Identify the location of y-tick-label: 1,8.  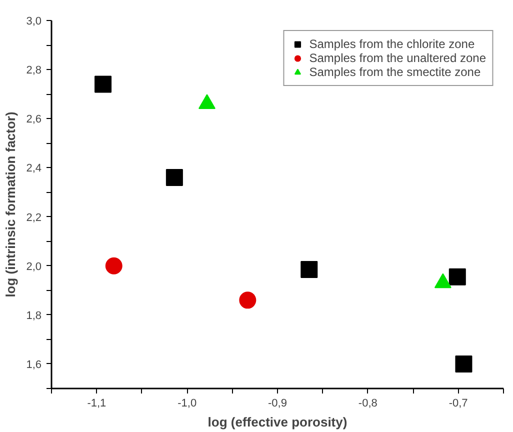
(34, 316).